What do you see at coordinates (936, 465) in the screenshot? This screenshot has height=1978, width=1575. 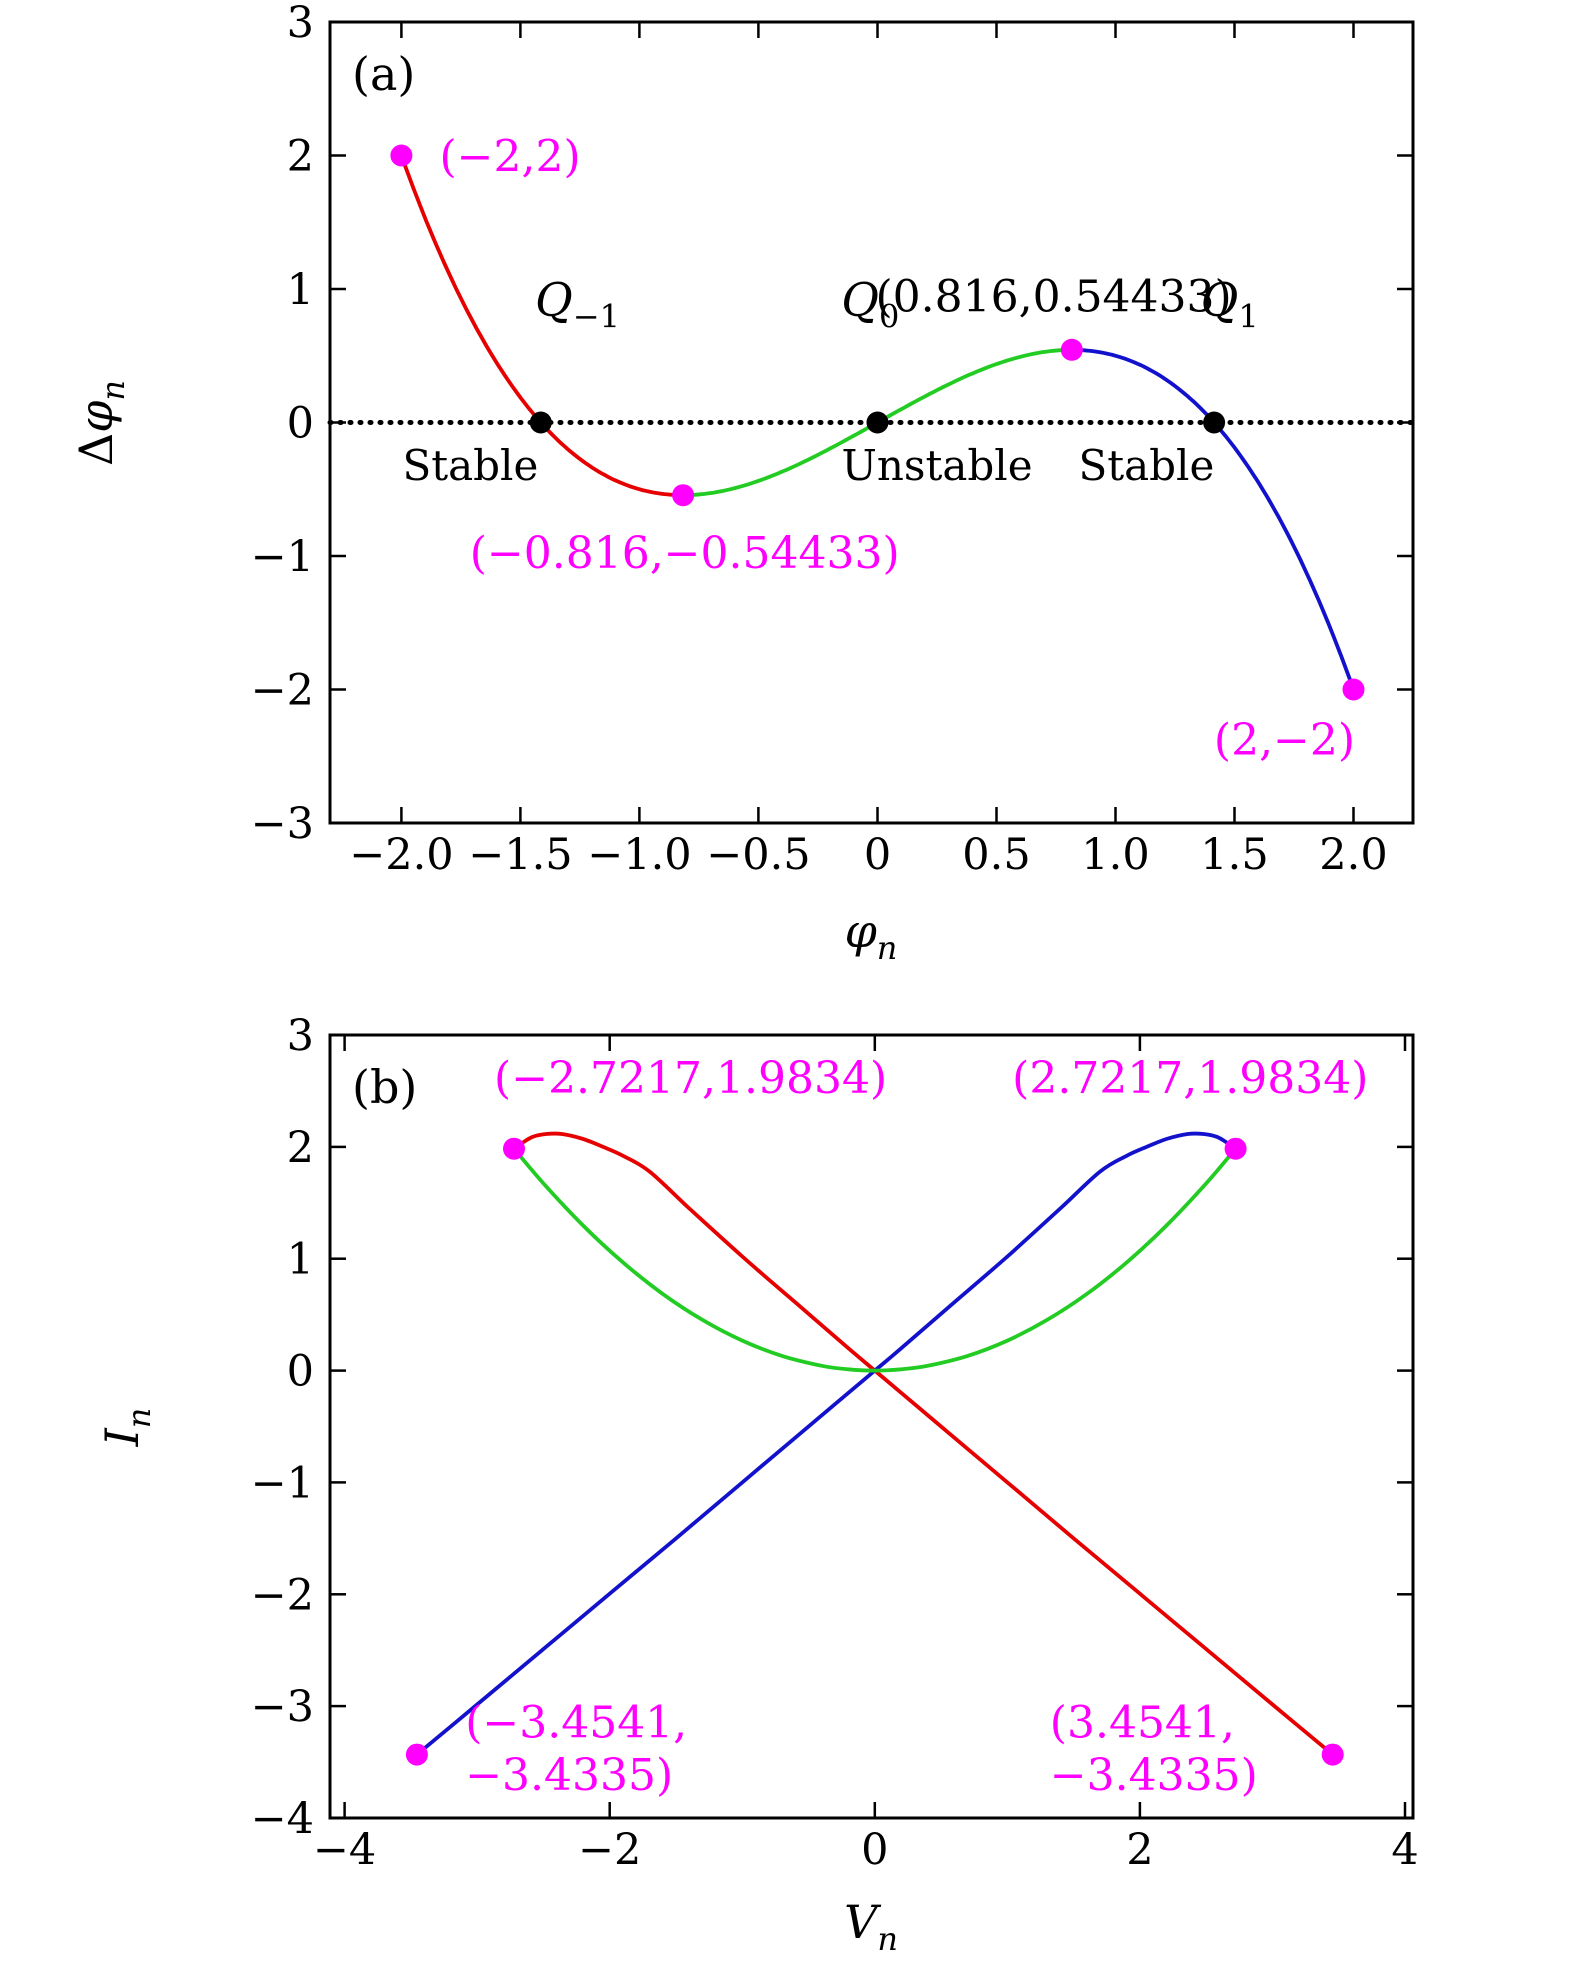 I see `unstable-label: Unstable` at bounding box center [936, 465].